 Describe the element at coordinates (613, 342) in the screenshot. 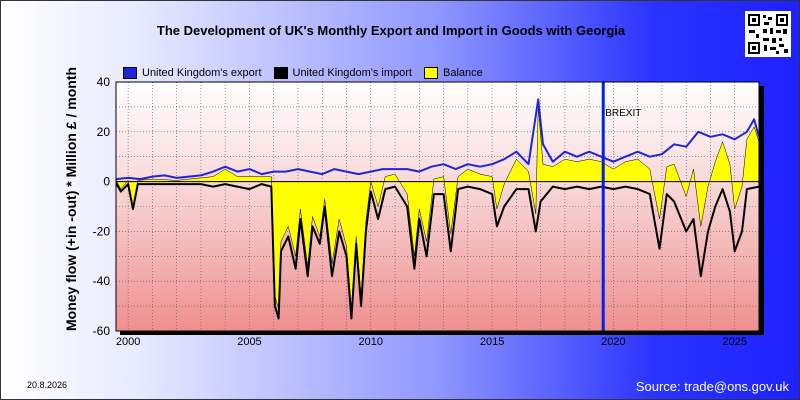

I see `x-tick-label: 2020` at that location.